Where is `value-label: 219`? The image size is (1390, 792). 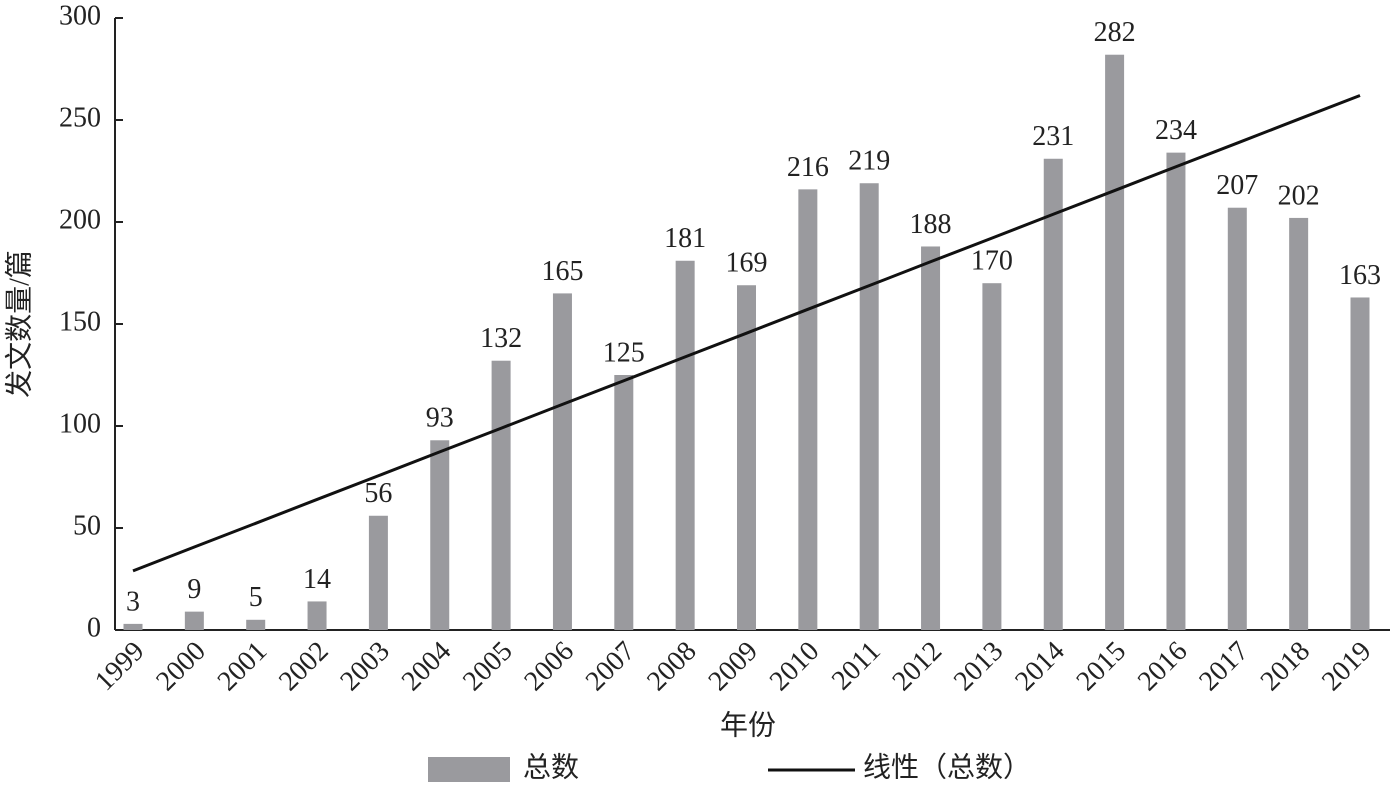
value-label: 219 is located at coordinates (869, 161).